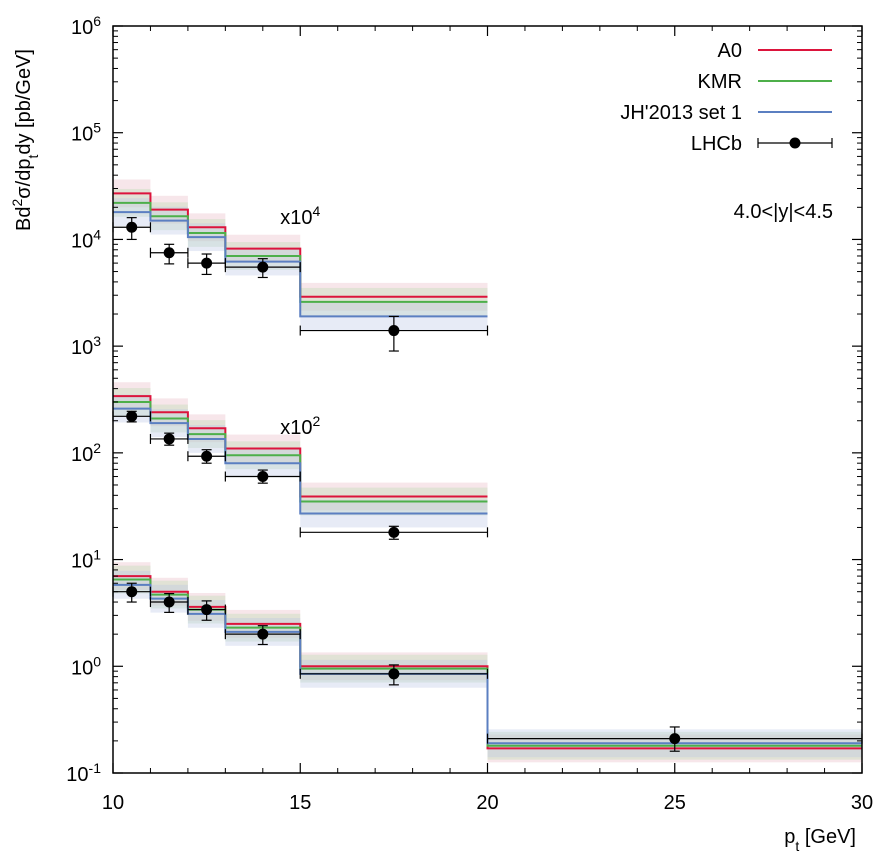 The width and height of the screenshot is (891, 859). What do you see at coordinates (86, 133) in the screenshot?
I see `y-tick-label: 10⁵` at bounding box center [86, 133].